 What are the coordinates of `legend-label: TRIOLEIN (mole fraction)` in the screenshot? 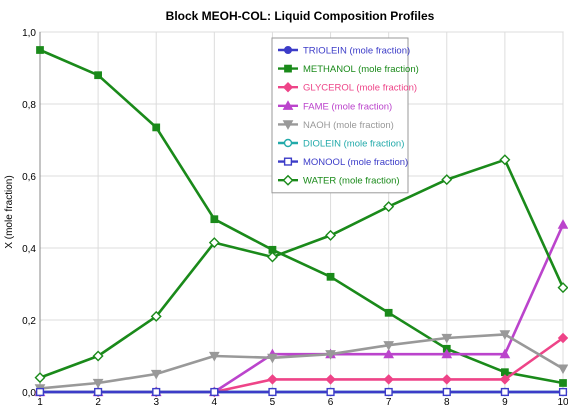 It's located at (356, 51).